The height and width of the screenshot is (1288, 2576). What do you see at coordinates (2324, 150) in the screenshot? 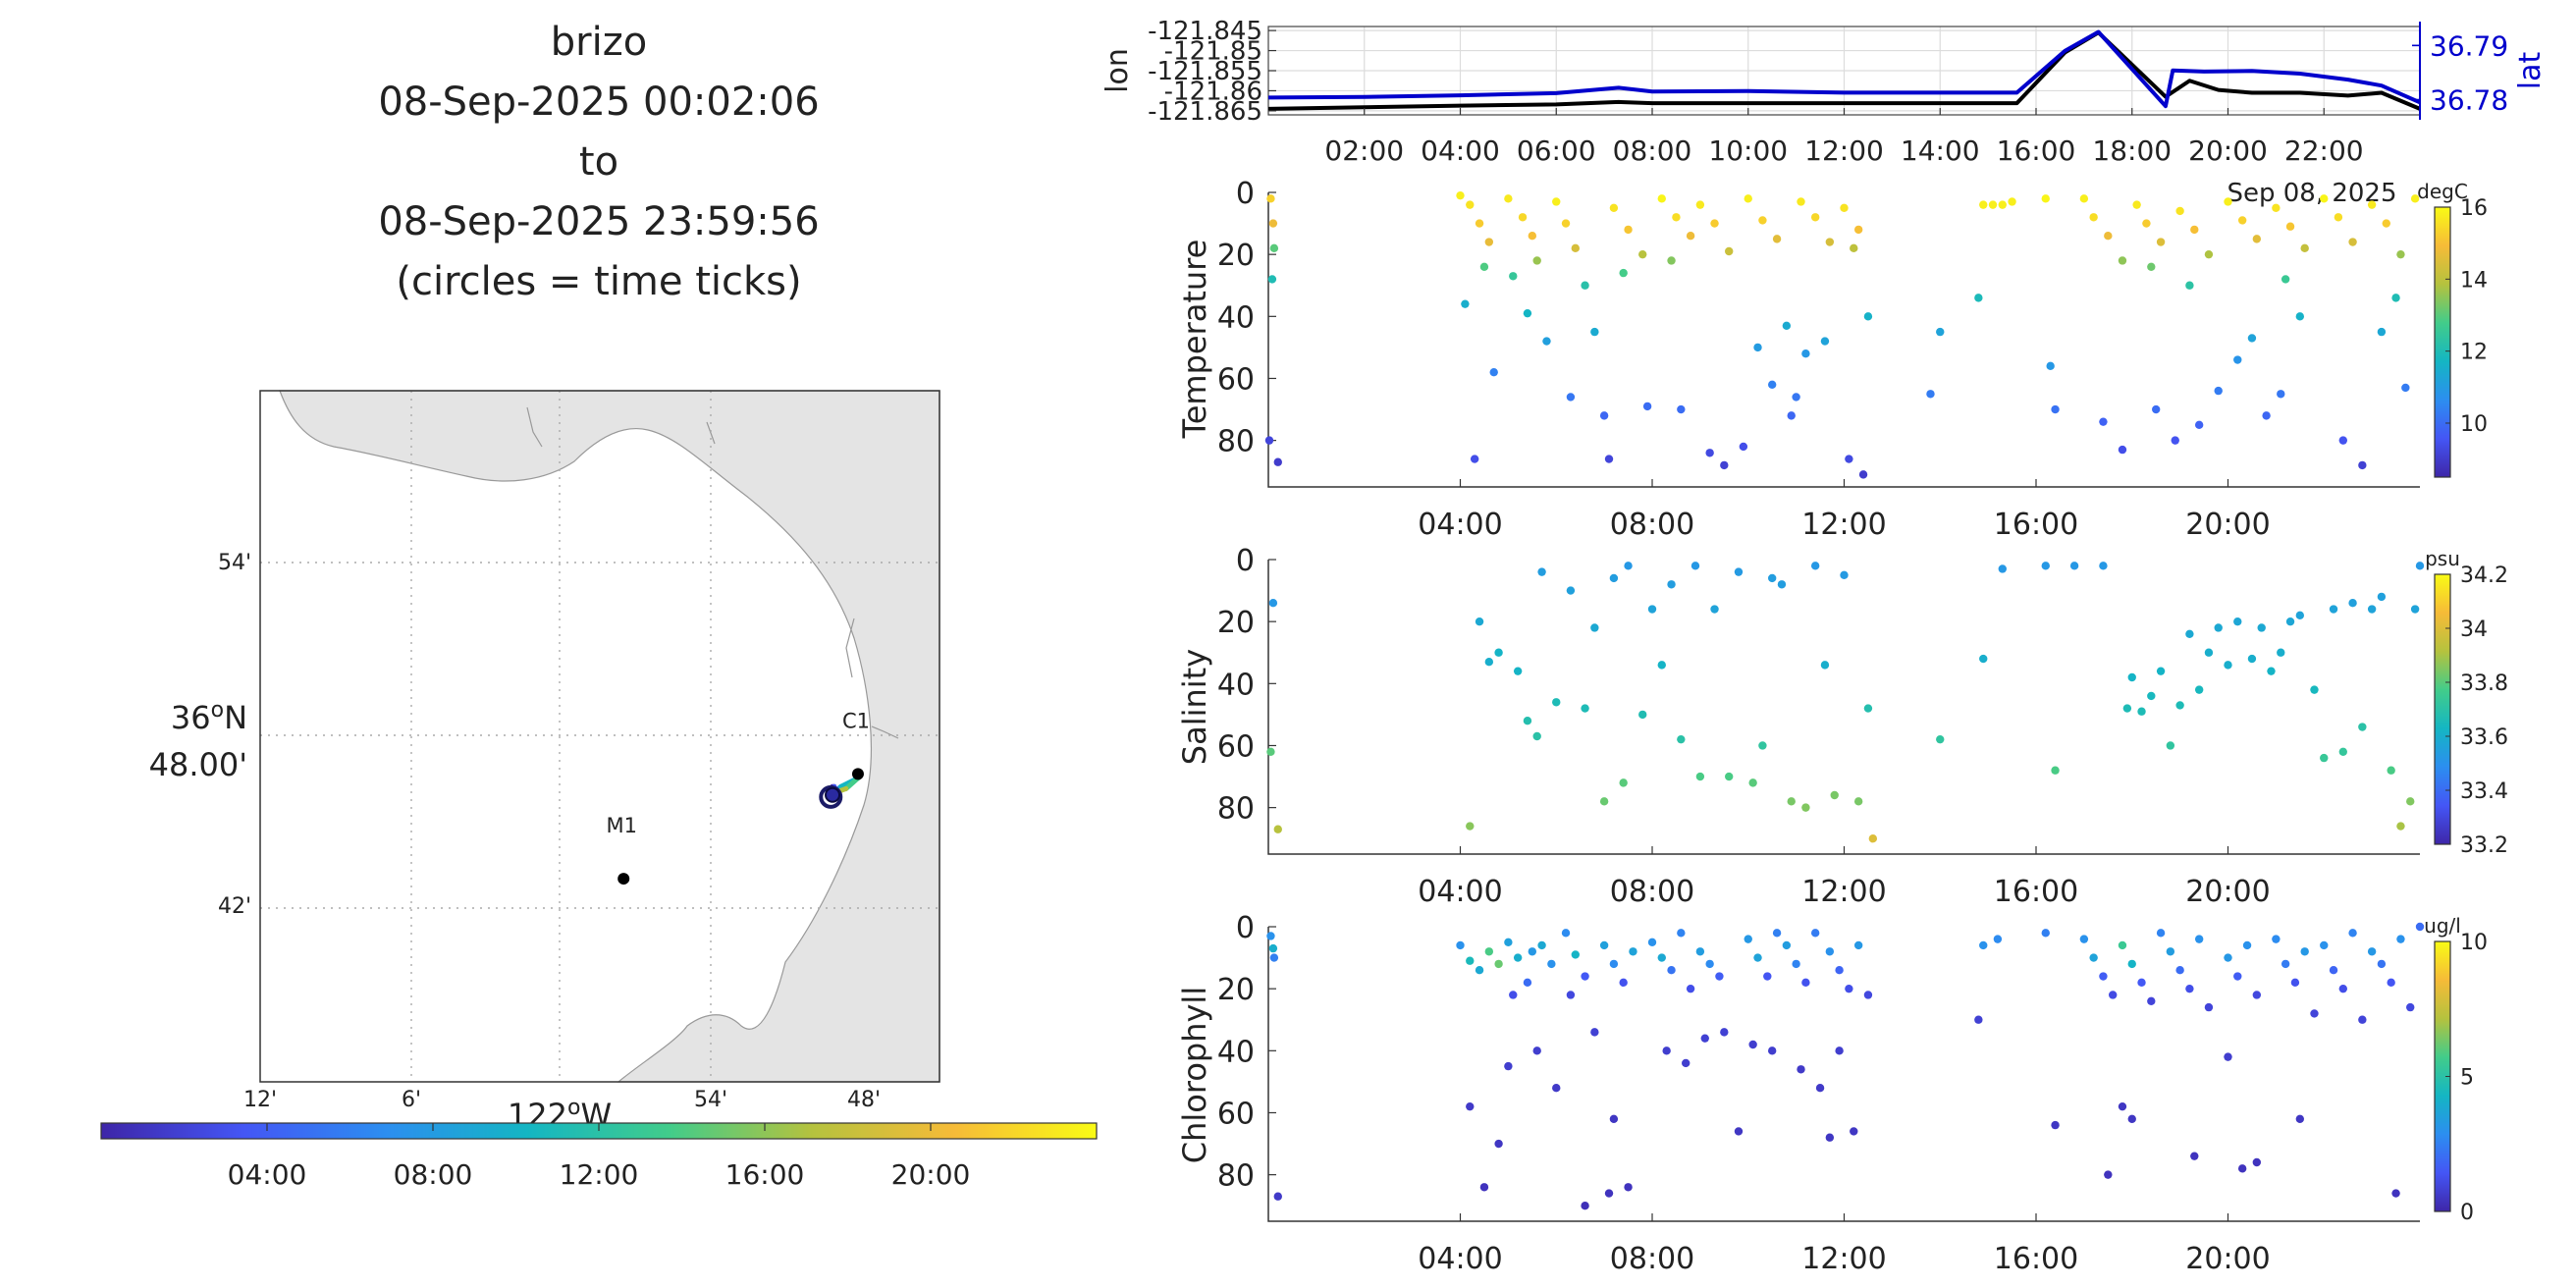
I see `track-x-tick-label: 22:00` at bounding box center [2324, 150].